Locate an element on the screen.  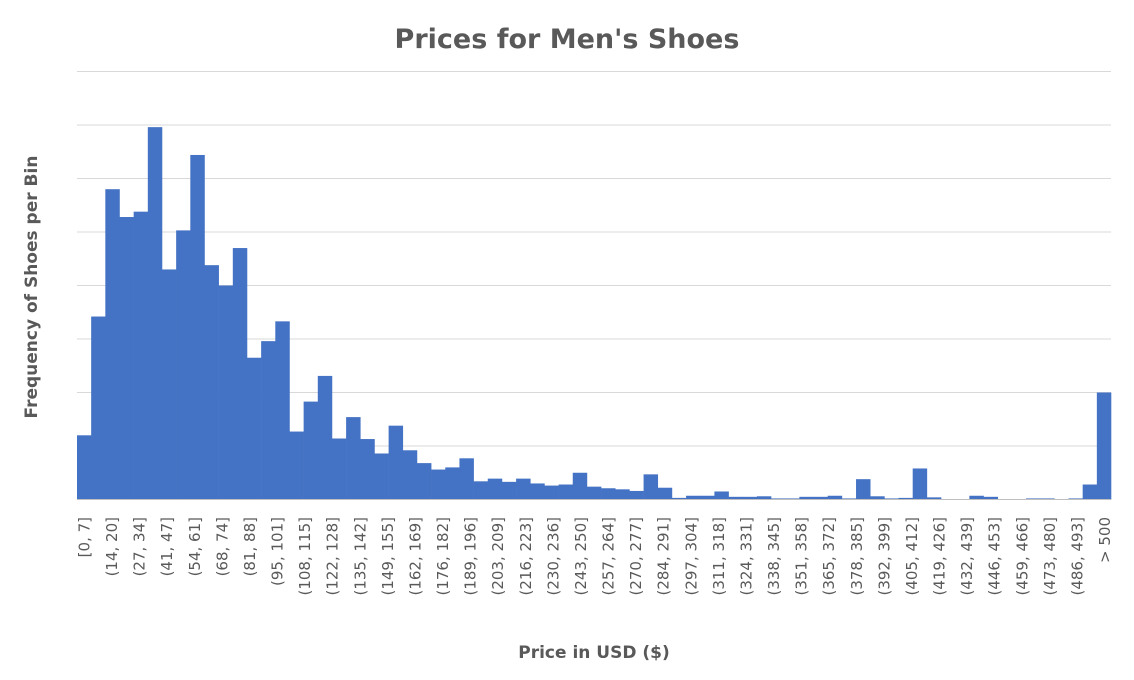
x-tick-label: (41, 47] is located at coordinates (167, 546).